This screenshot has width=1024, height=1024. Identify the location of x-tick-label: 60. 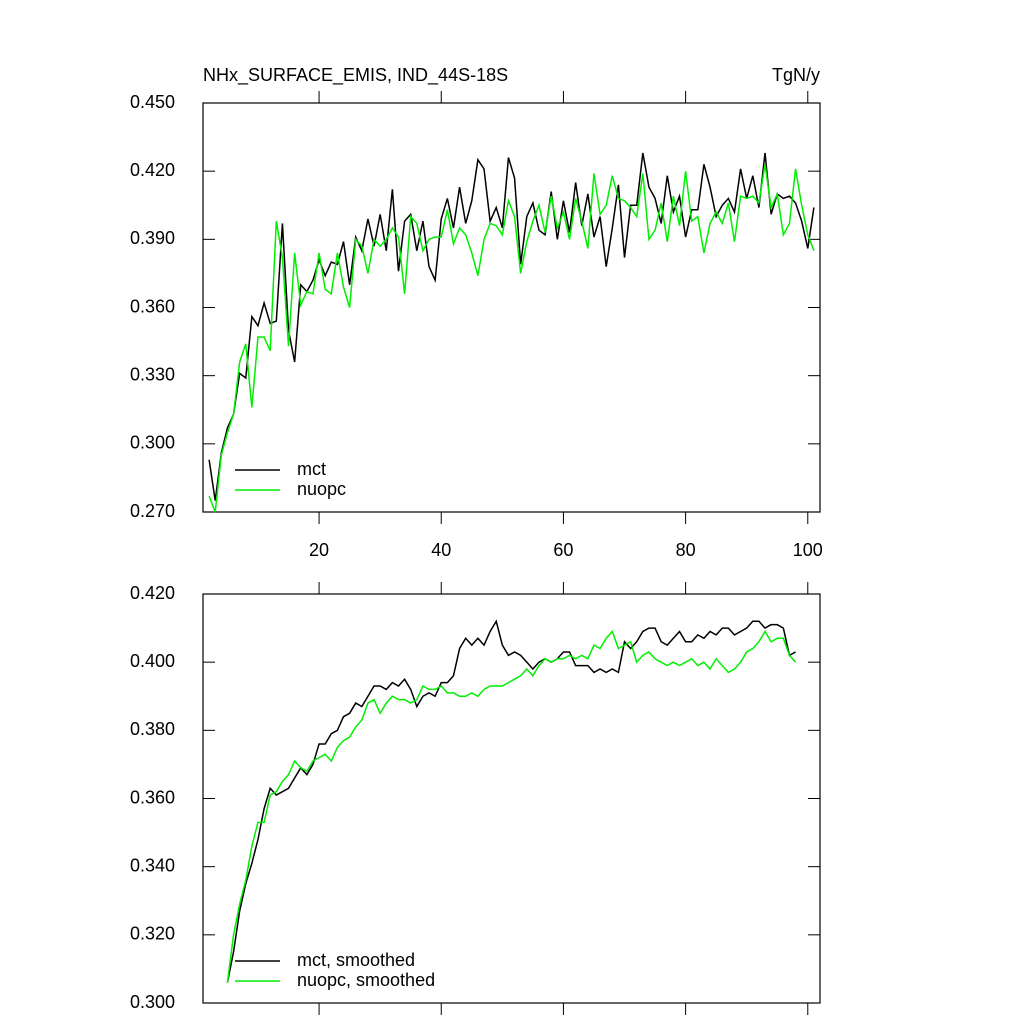
(563, 550).